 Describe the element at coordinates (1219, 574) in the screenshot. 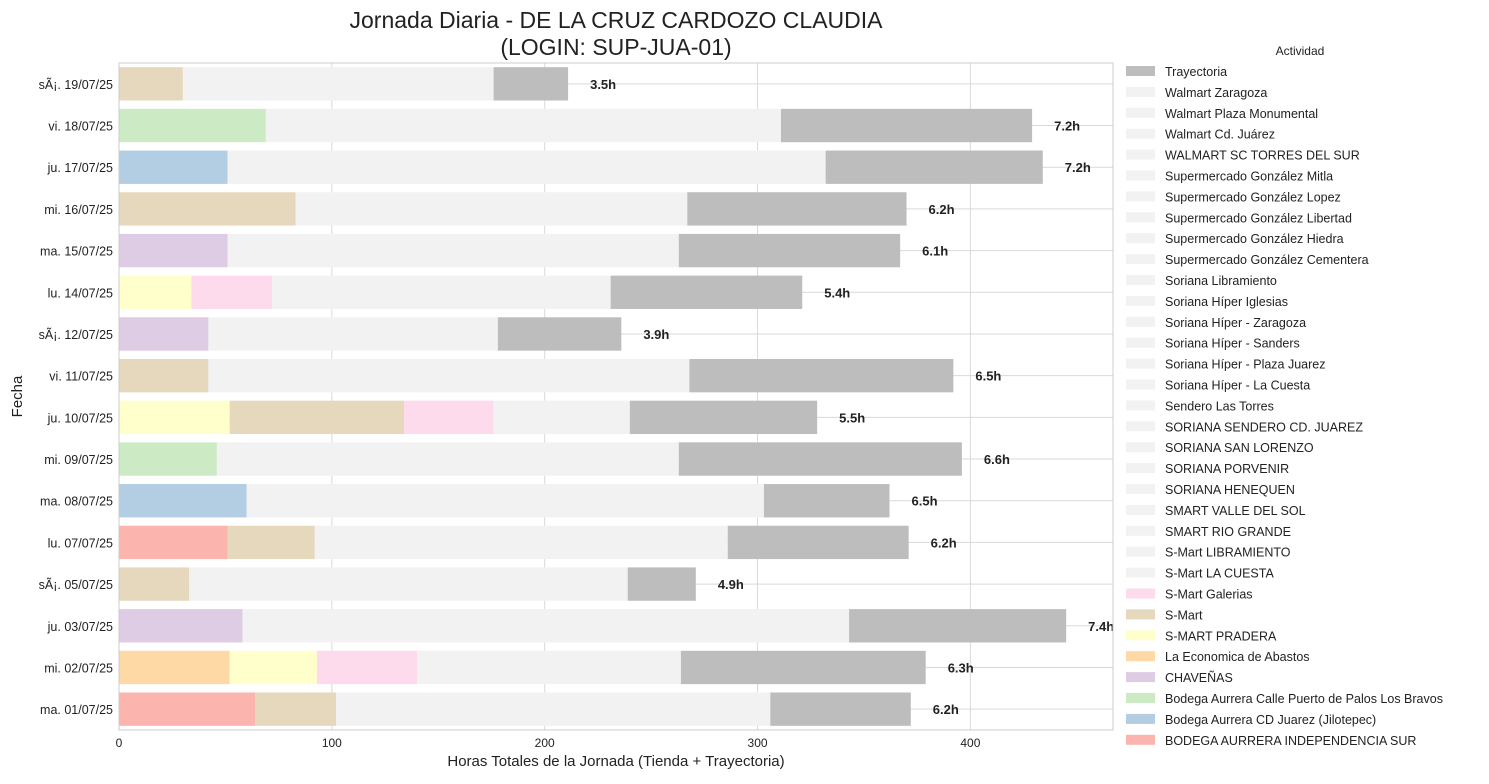

I see `legend-entry: S-Mart LA CUESTA` at that location.